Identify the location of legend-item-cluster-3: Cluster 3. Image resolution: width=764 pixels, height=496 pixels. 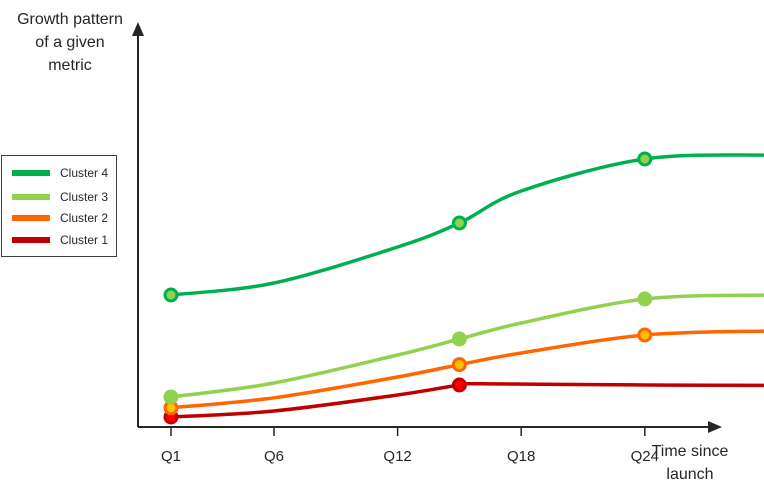
(60, 197).